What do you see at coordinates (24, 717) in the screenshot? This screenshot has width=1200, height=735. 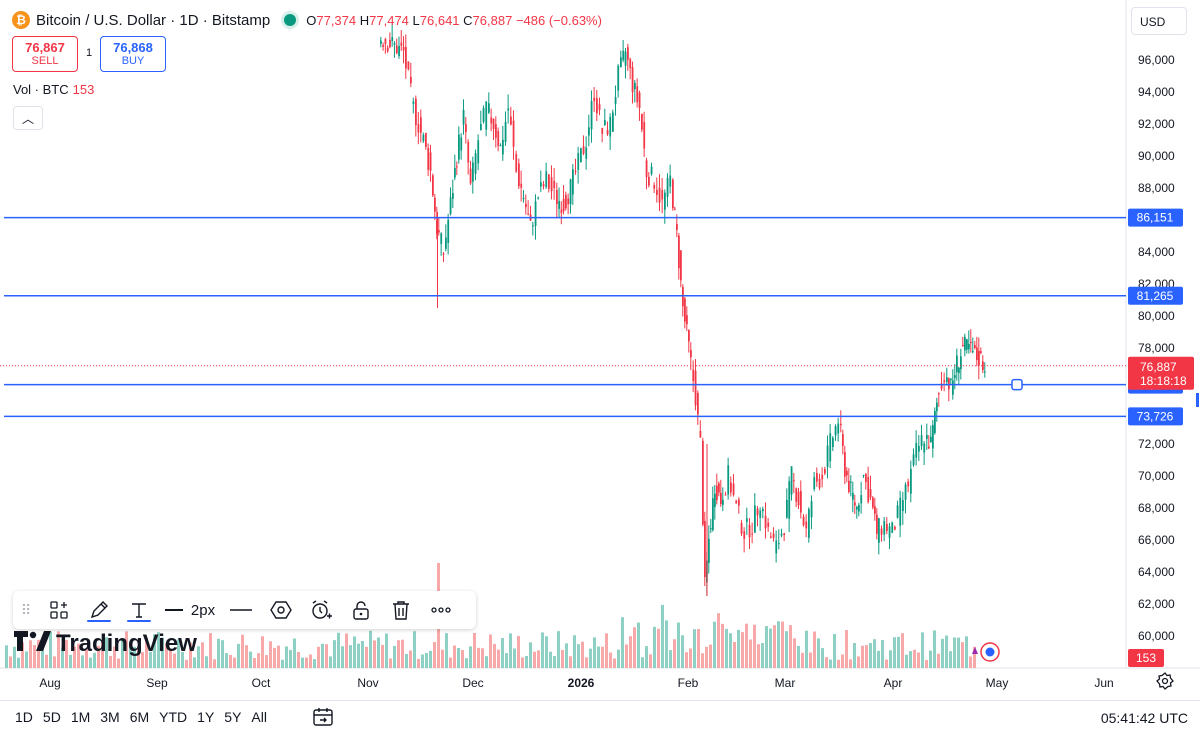 I see `range-1d: 1D` at bounding box center [24, 717].